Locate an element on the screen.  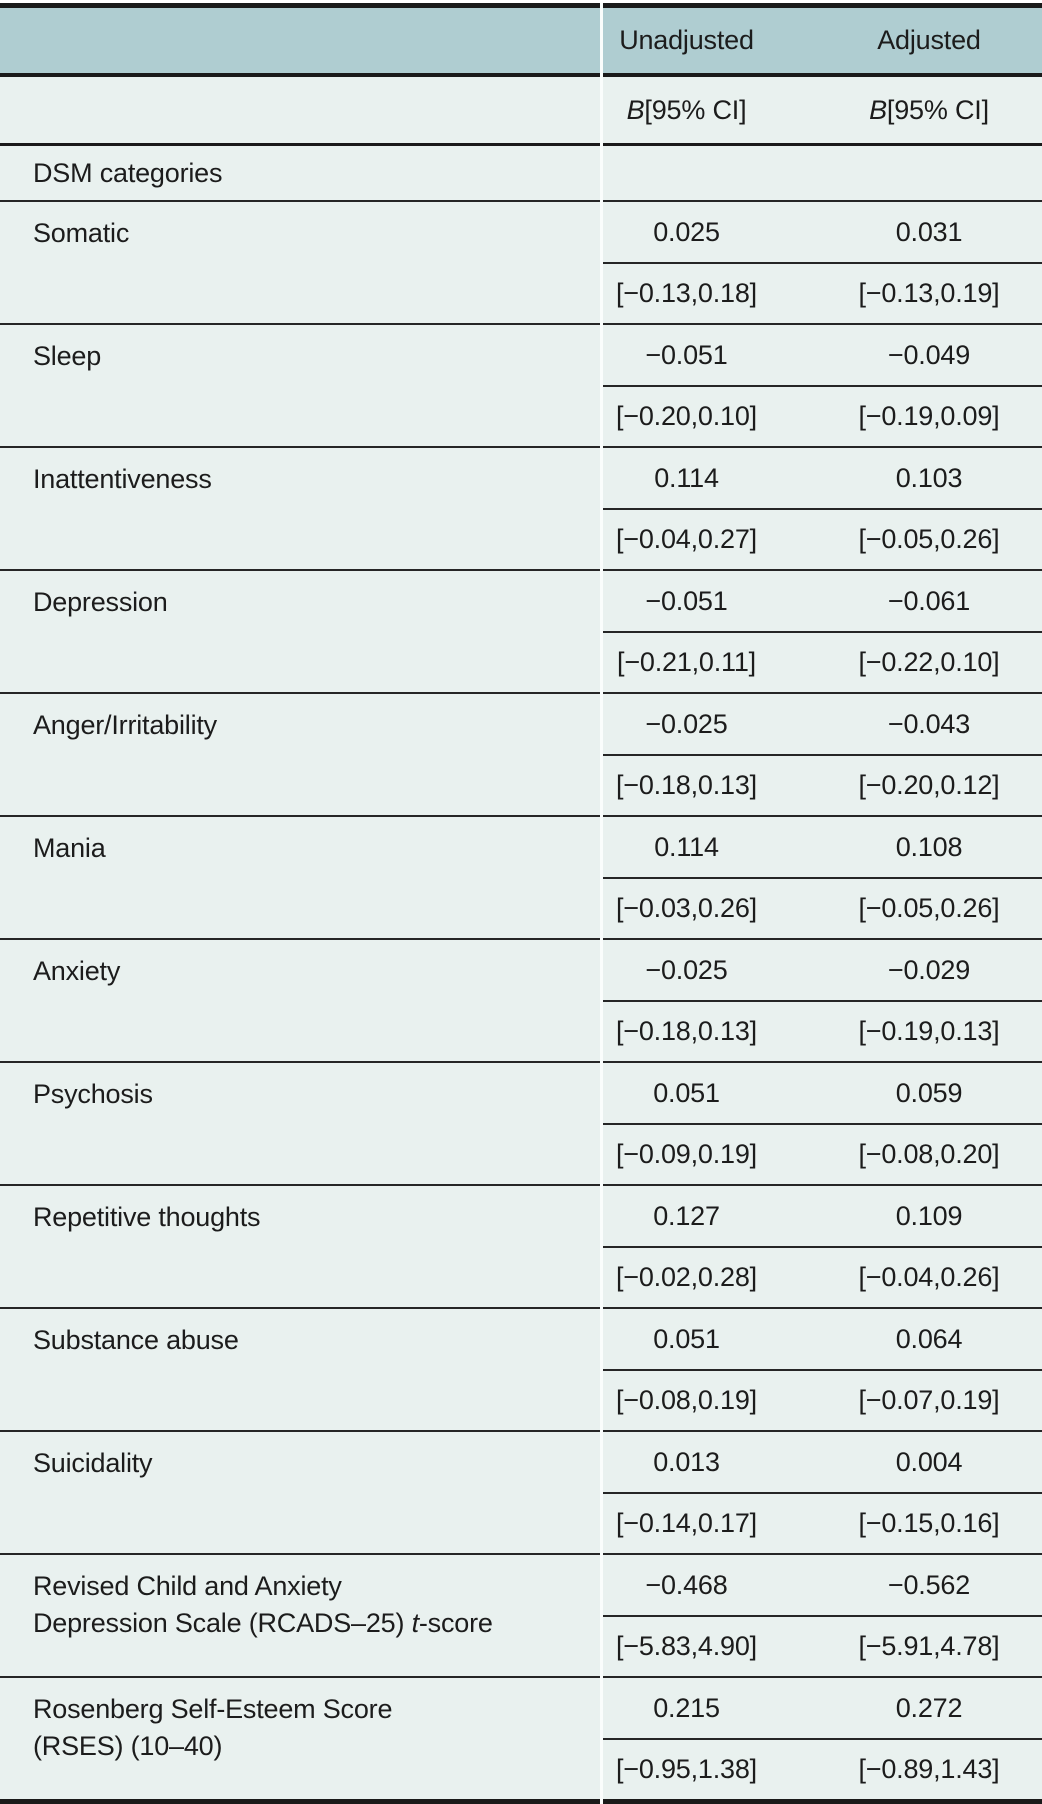
unadjusted-ci: [−0.09,0.19] is located at coordinates (686, 1154).